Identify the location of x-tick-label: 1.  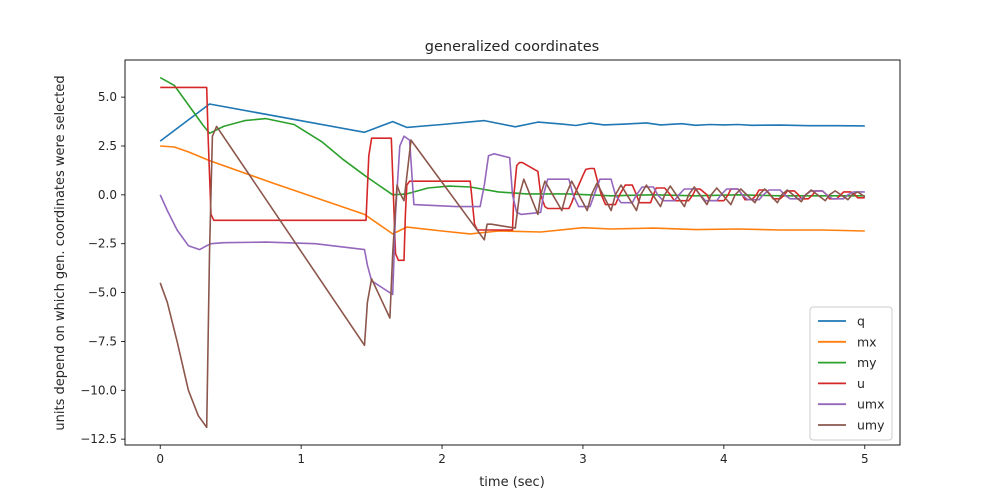
(301, 459).